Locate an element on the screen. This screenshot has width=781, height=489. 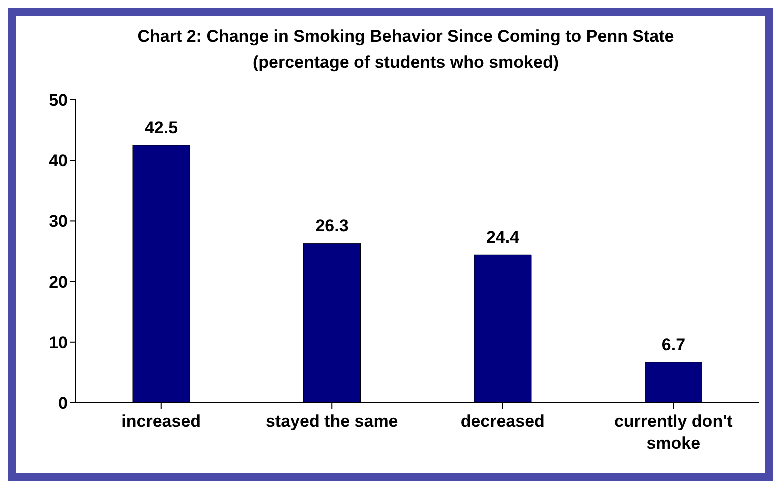
x-tick-label: stayed the same is located at coordinates (332, 421).